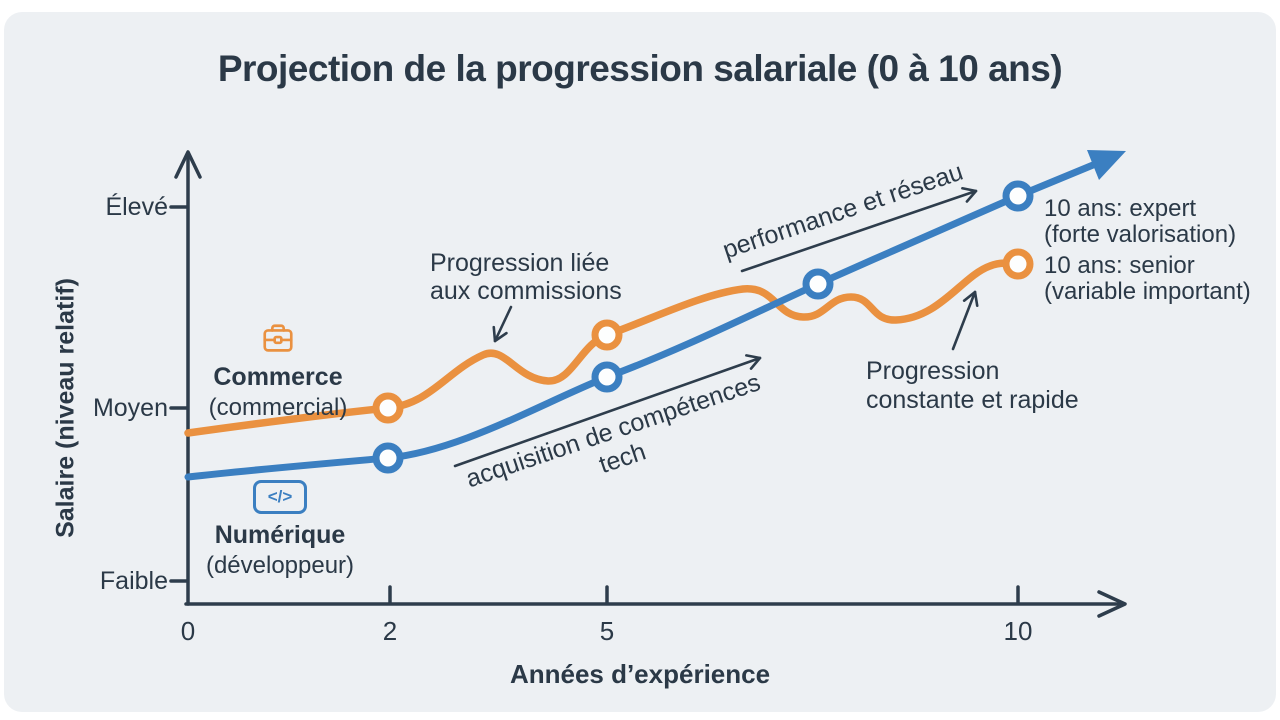 Image resolution: width=1280 pixels, height=720 pixels. What do you see at coordinates (502, 324) in the screenshot?
I see `commissions-arrow` at bounding box center [502, 324].